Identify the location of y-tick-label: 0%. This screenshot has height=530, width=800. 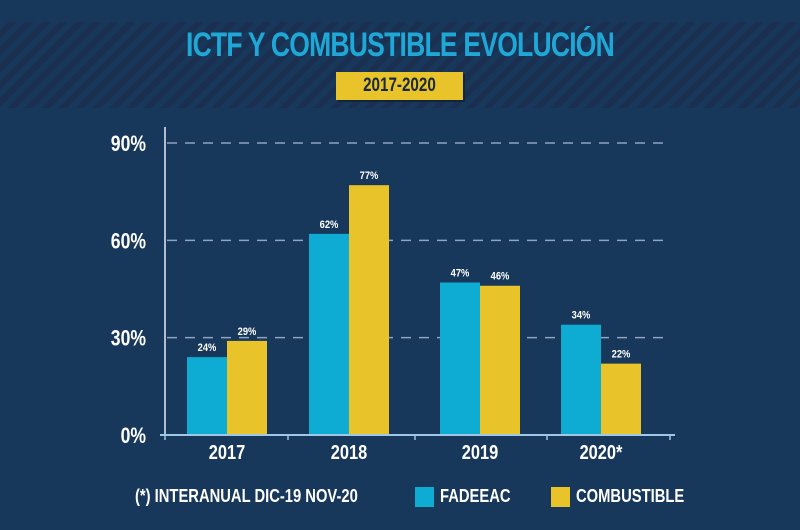
(134, 436).